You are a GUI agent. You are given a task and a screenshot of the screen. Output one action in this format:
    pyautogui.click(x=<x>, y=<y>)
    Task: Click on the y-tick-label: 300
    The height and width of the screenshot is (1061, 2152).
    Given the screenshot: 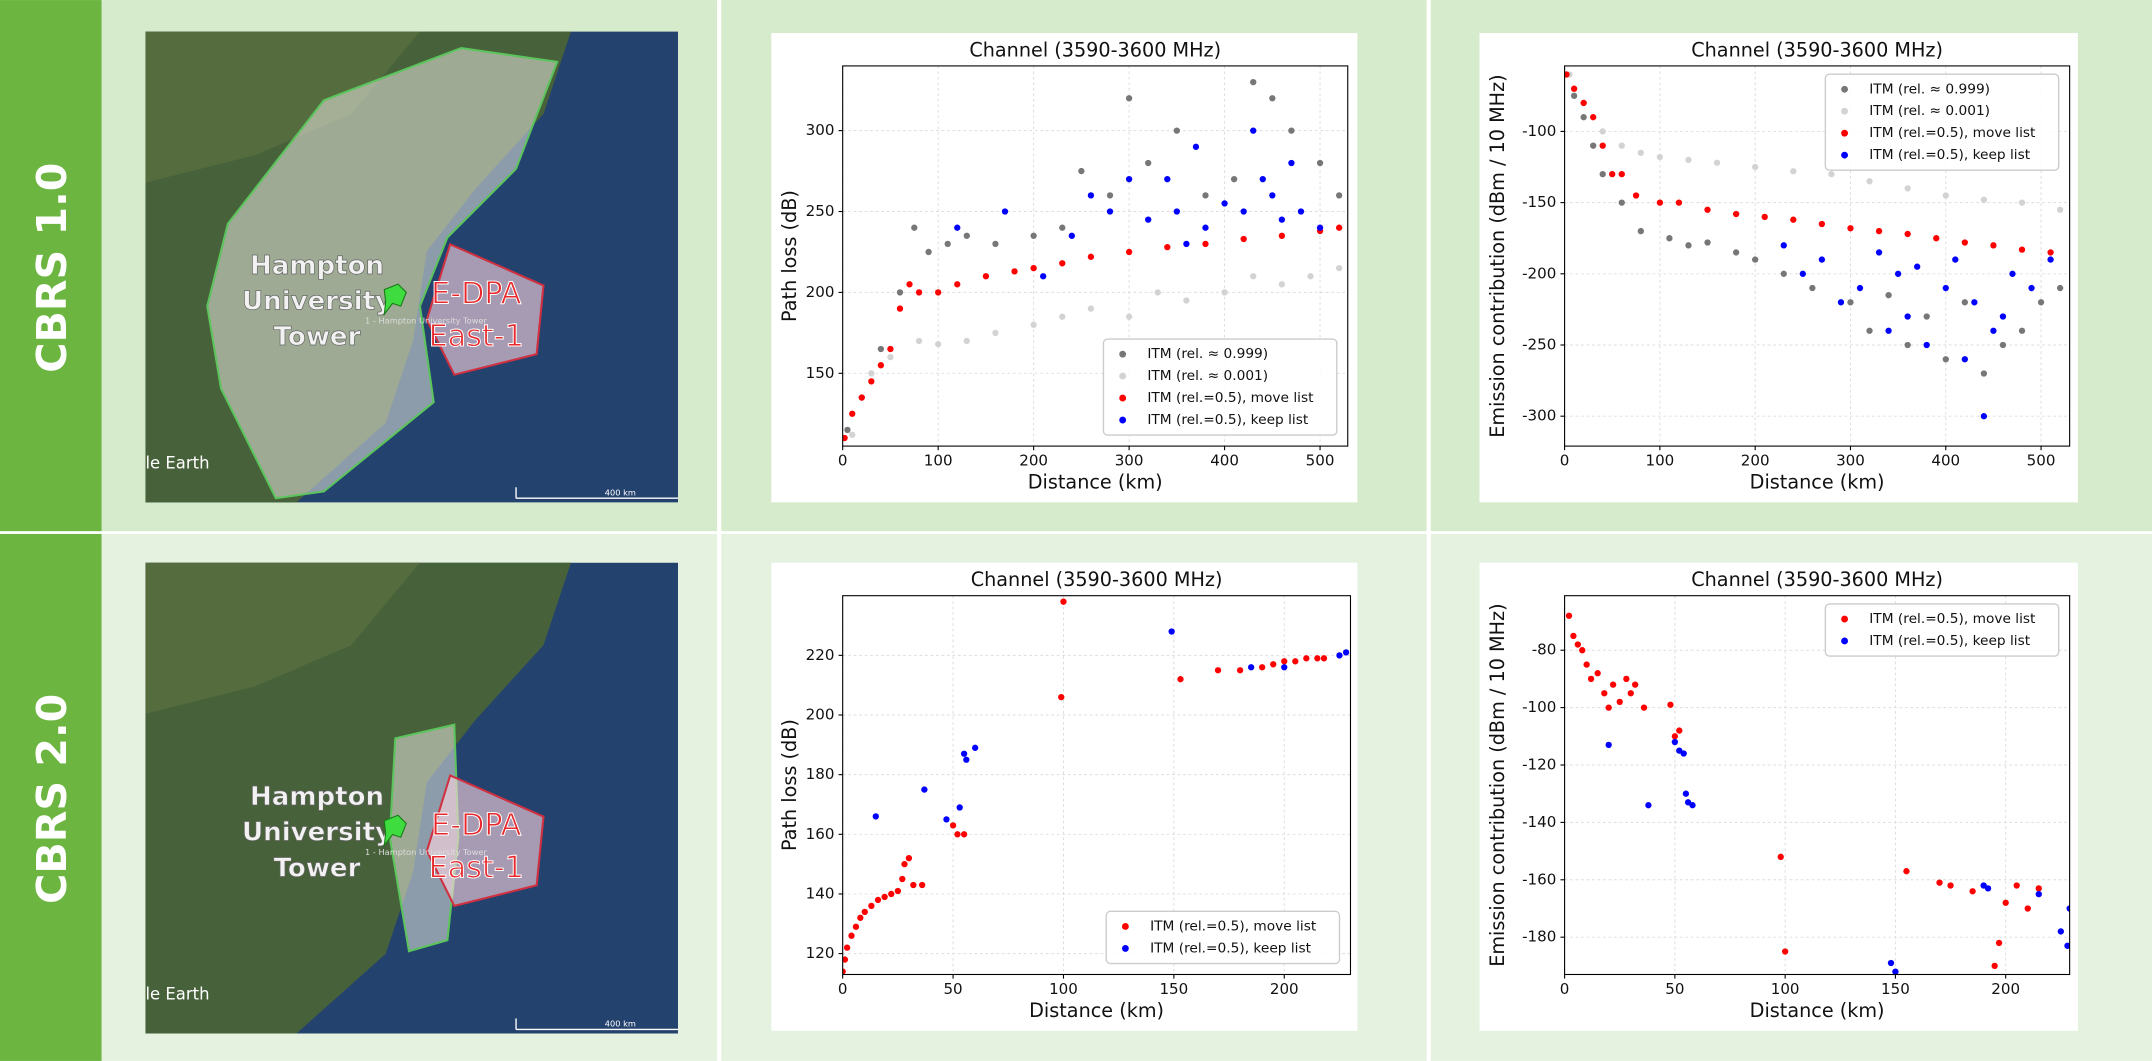 What is the action you would take?
    pyautogui.click(x=820, y=130)
    